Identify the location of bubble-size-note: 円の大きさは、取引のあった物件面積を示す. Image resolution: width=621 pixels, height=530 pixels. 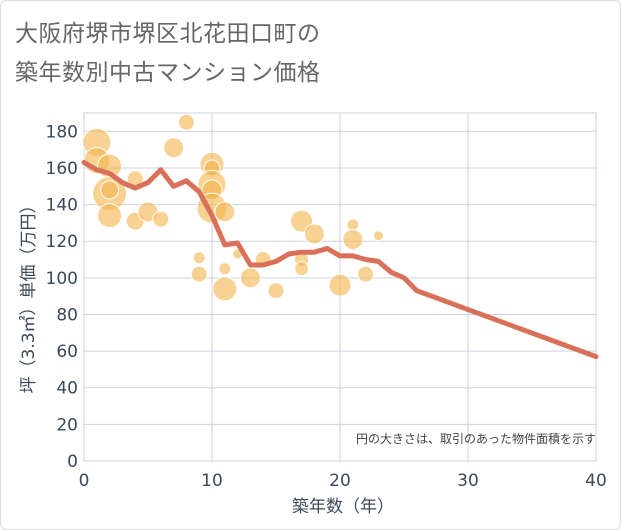
(476, 438).